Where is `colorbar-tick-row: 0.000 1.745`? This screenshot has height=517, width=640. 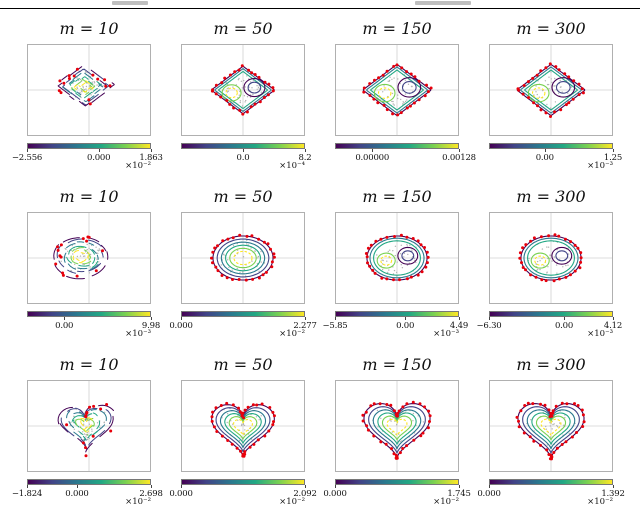 colorbar-tick-row: 0.000 1.745 is located at coordinates (397, 492).